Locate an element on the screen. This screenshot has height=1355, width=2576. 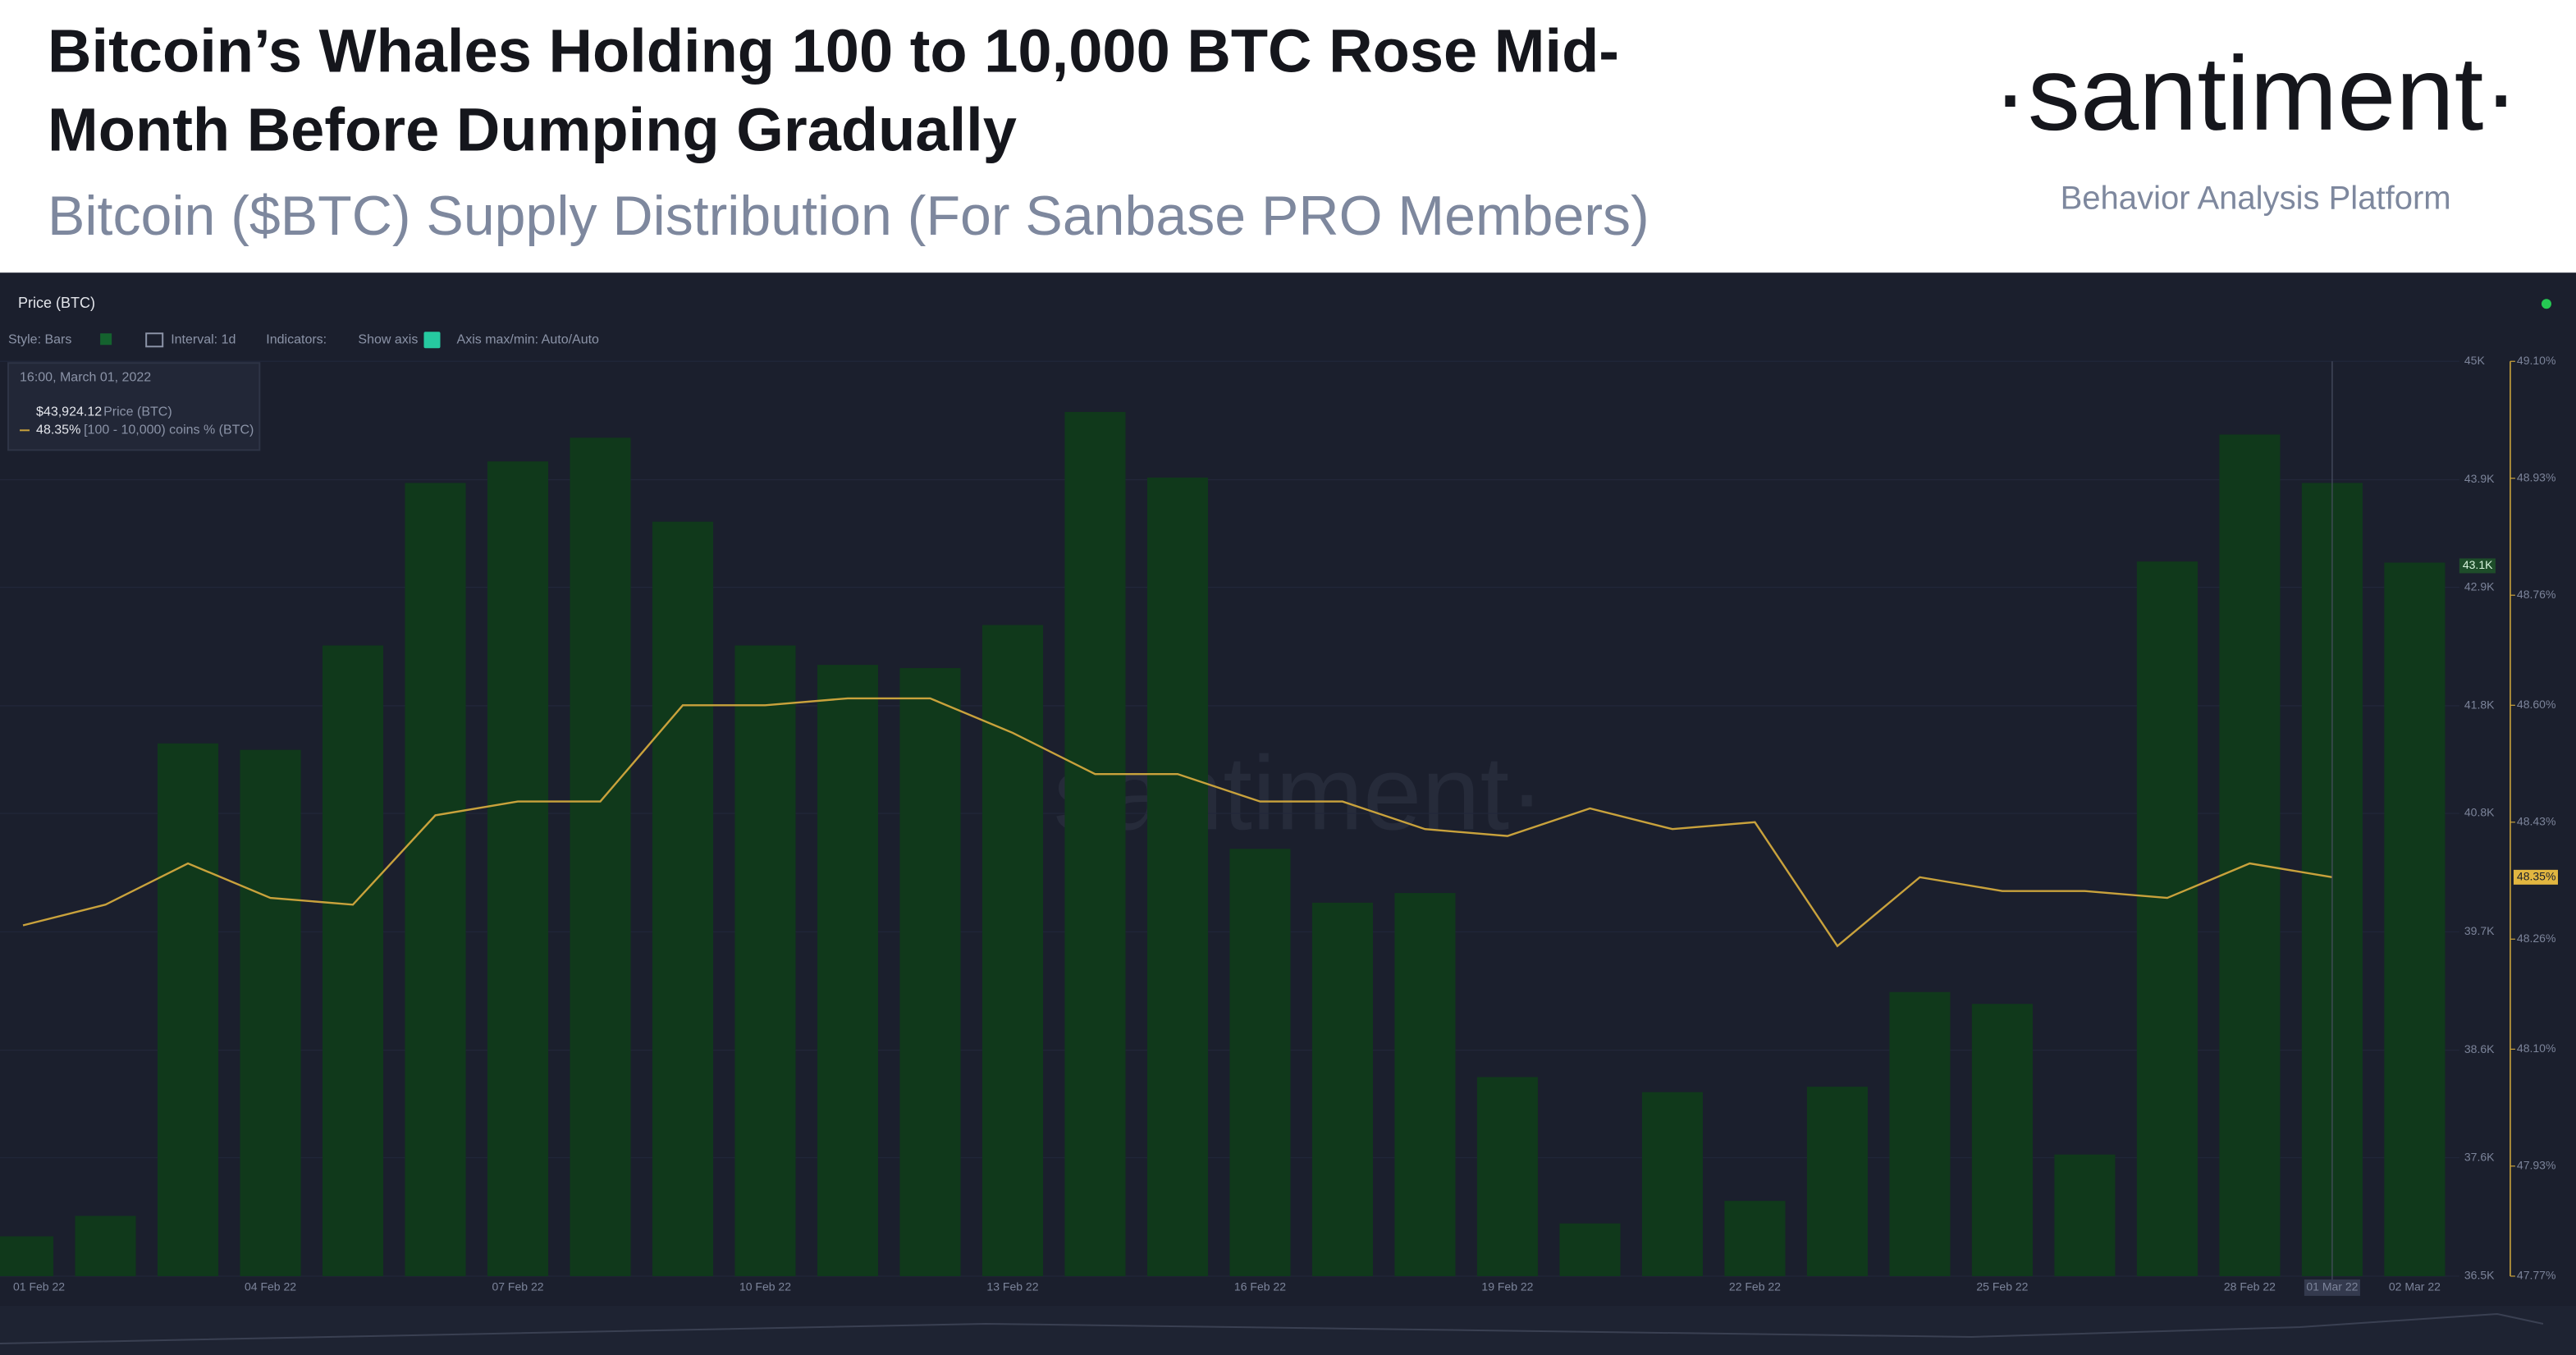
toolbar-show-axis: Show axis is located at coordinates (388, 339).